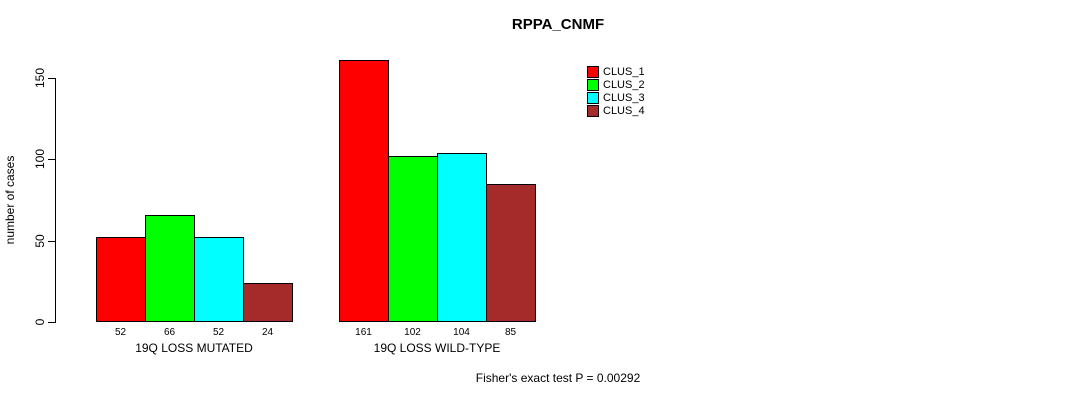 The height and width of the screenshot is (400, 1090). Describe the element at coordinates (40, 159) in the screenshot. I see `y-axis-tick-label: 100` at that location.